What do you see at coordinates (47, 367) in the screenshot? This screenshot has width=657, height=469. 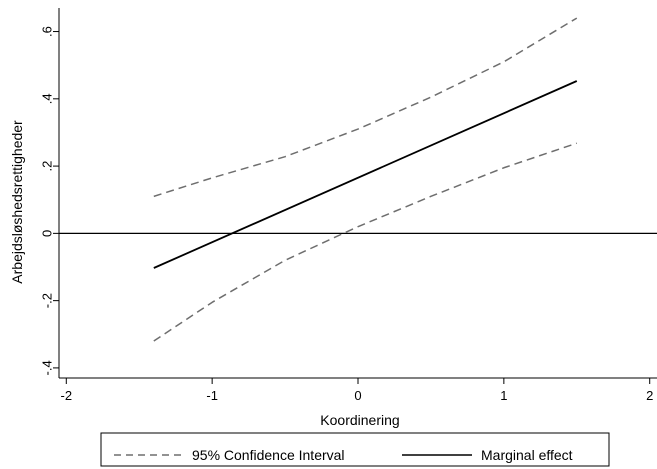 I see `y-tick-label: -.4` at bounding box center [47, 367].